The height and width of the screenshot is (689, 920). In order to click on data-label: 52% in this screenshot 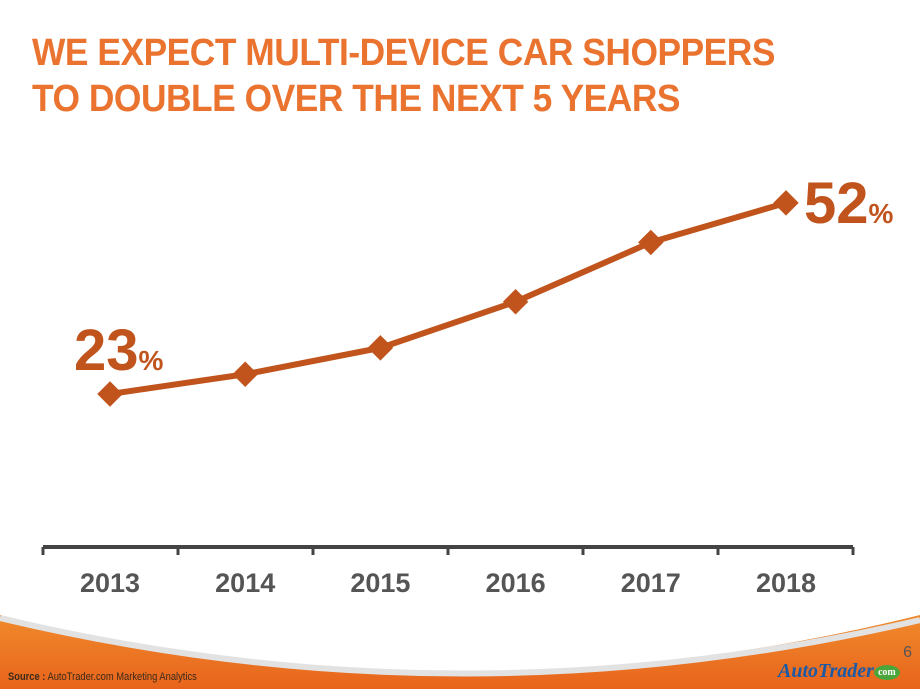, I will do `click(849, 203)`.